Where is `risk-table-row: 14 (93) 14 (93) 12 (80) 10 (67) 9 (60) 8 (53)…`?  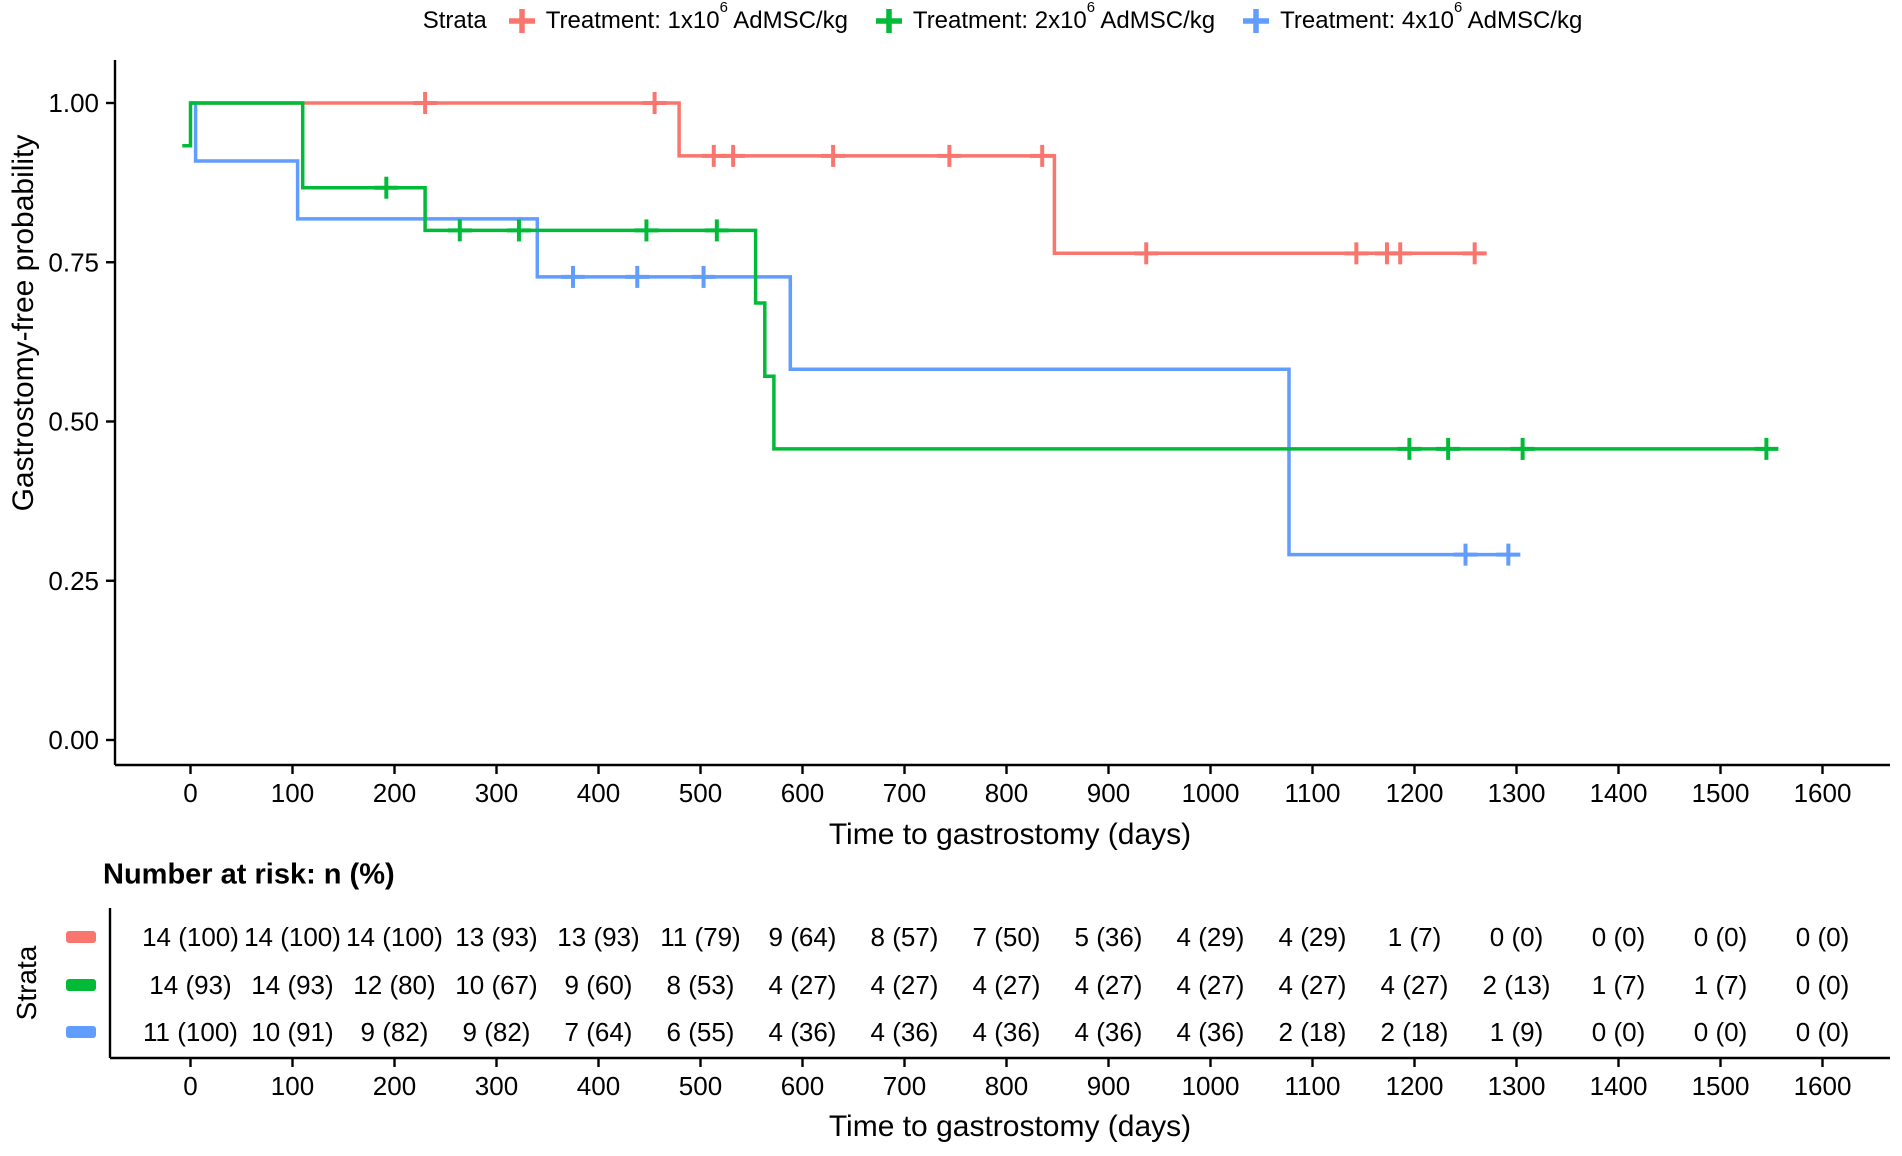 risk-table-row: 14 (93) 14 (93) 12 (80) 10 (67) 9 (60) 8 (53)… is located at coordinates (999, 985).